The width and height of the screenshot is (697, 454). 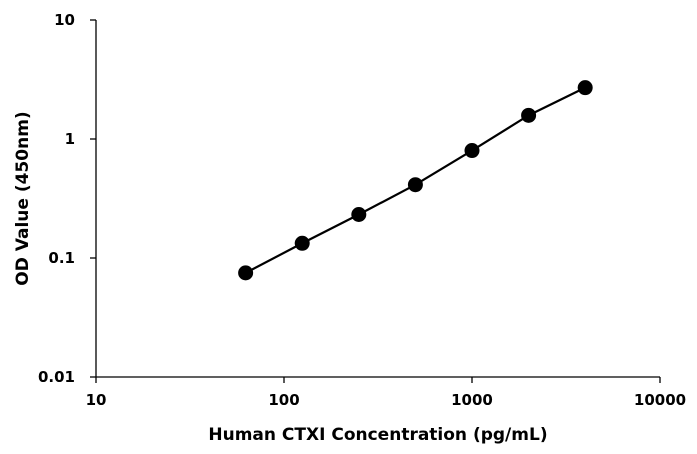 What do you see at coordinates (472, 400) in the screenshot?
I see `x-tick-label: 1000` at bounding box center [472, 400].